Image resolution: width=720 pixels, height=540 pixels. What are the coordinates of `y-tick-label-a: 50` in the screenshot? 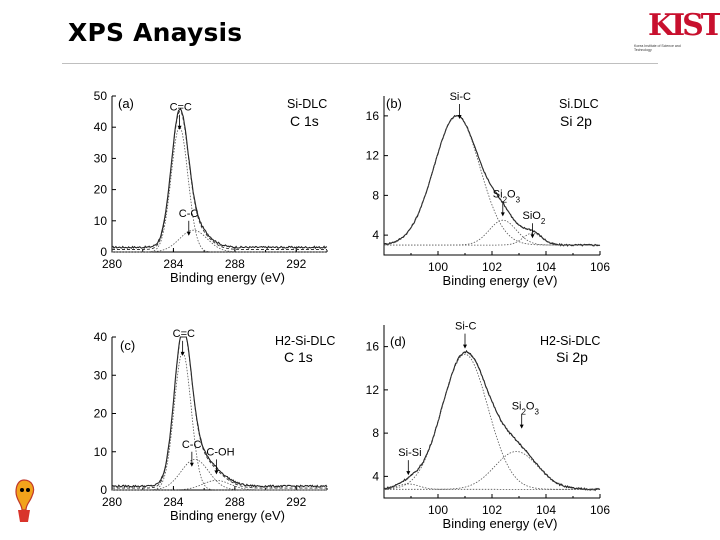 It's located at (101, 96).